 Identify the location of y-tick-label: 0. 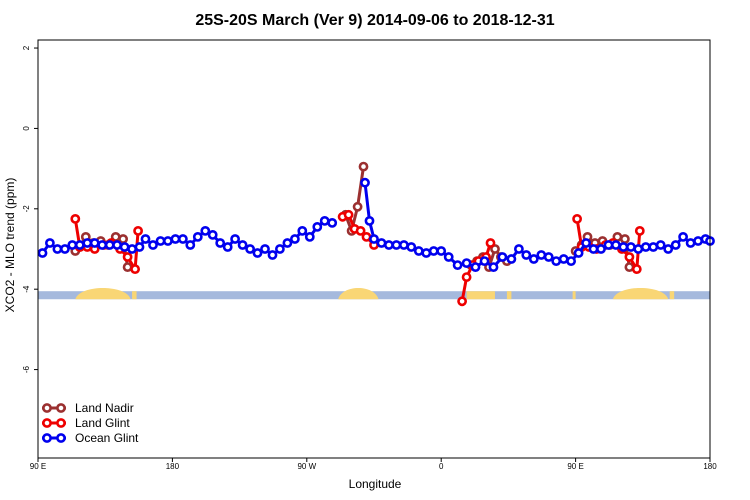
(26, 128).